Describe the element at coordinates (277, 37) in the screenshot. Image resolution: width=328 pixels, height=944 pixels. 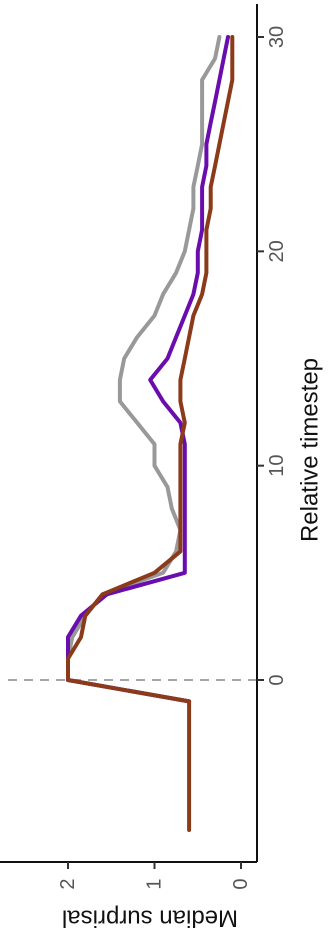
I see `x-tick-label: 30` at that location.